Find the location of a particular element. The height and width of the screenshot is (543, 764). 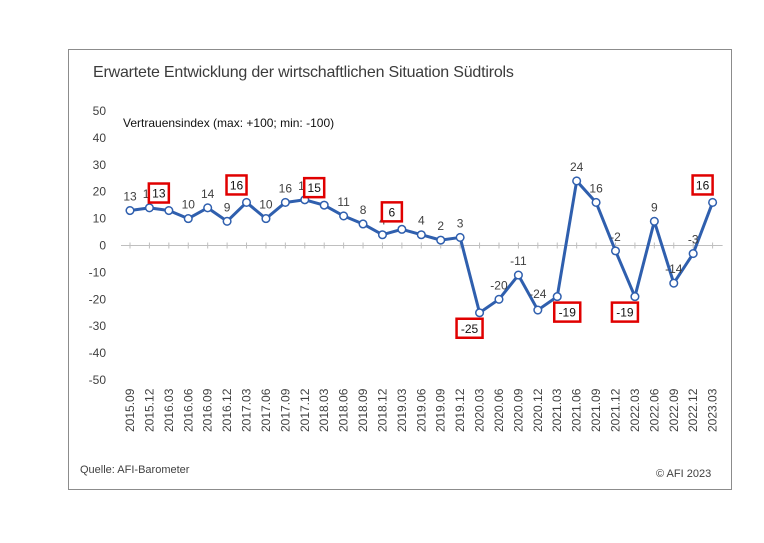

x-tick-label: 2018.12 is located at coordinates (382, 410).